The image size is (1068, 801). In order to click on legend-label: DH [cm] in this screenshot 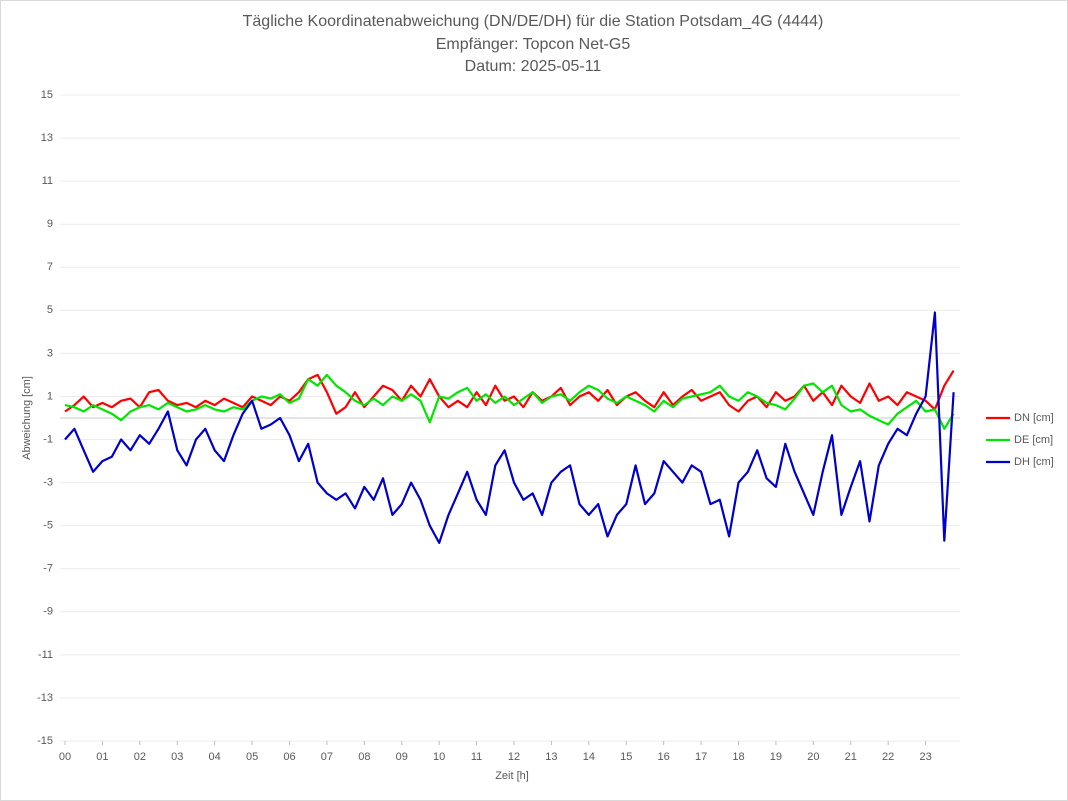, I will do `click(1034, 462)`.